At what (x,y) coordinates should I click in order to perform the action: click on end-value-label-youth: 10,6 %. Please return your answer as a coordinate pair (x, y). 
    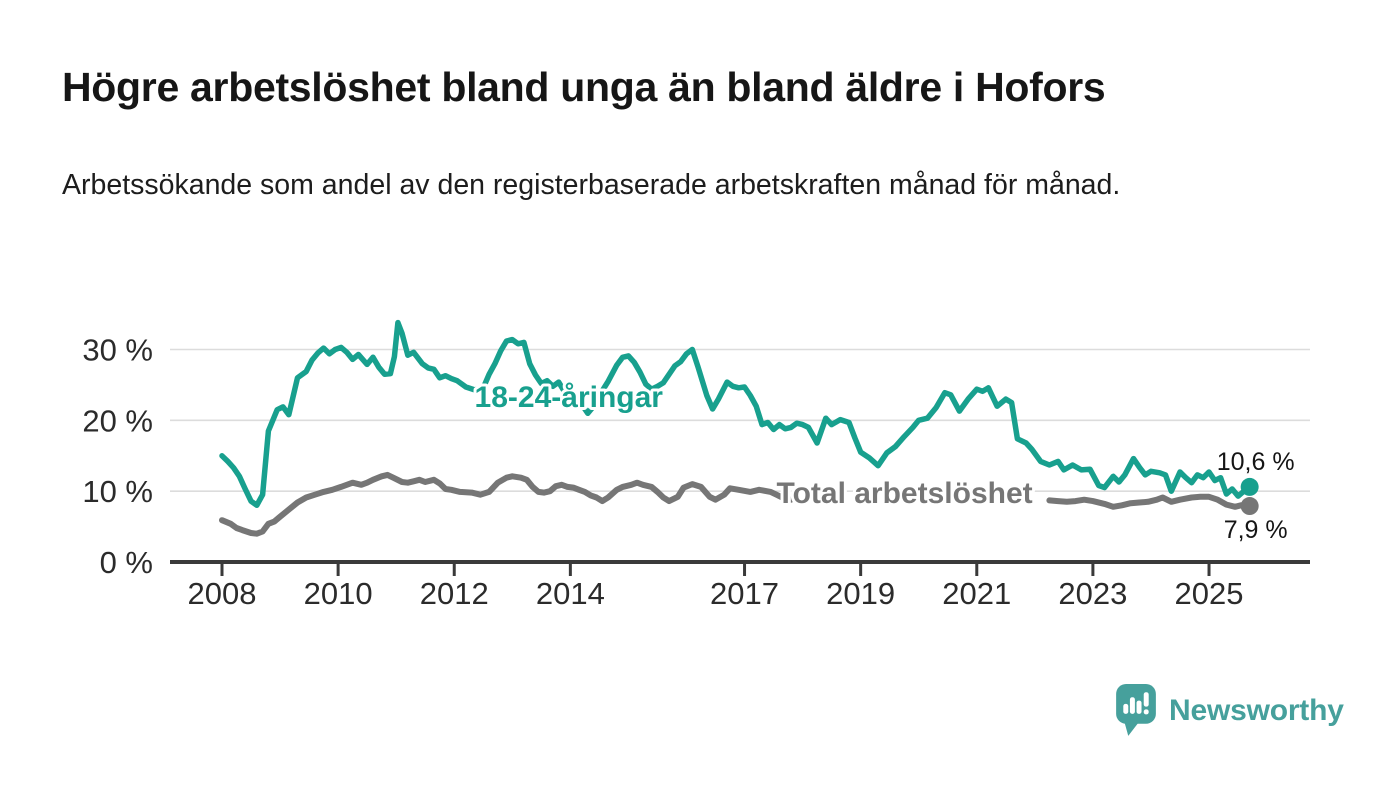
    Looking at the image, I should click on (1256, 462).